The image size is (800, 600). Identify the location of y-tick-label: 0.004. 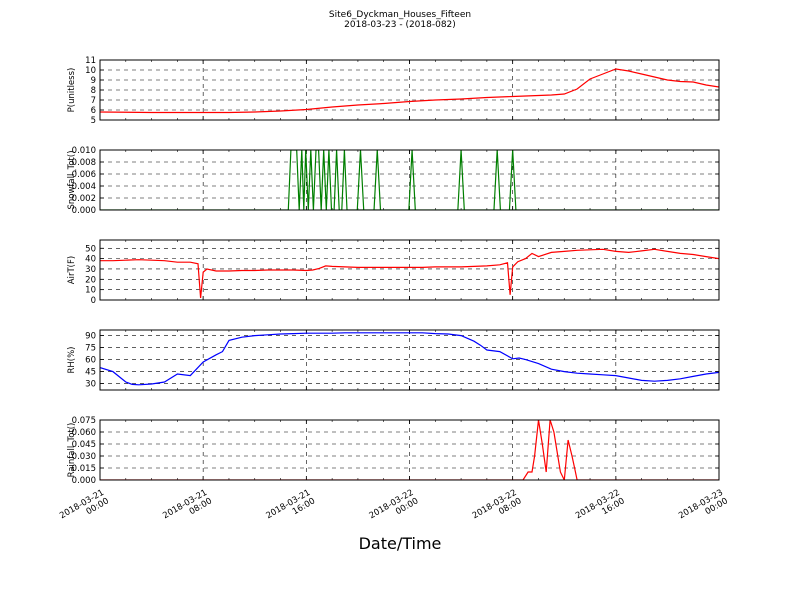
(84, 187).